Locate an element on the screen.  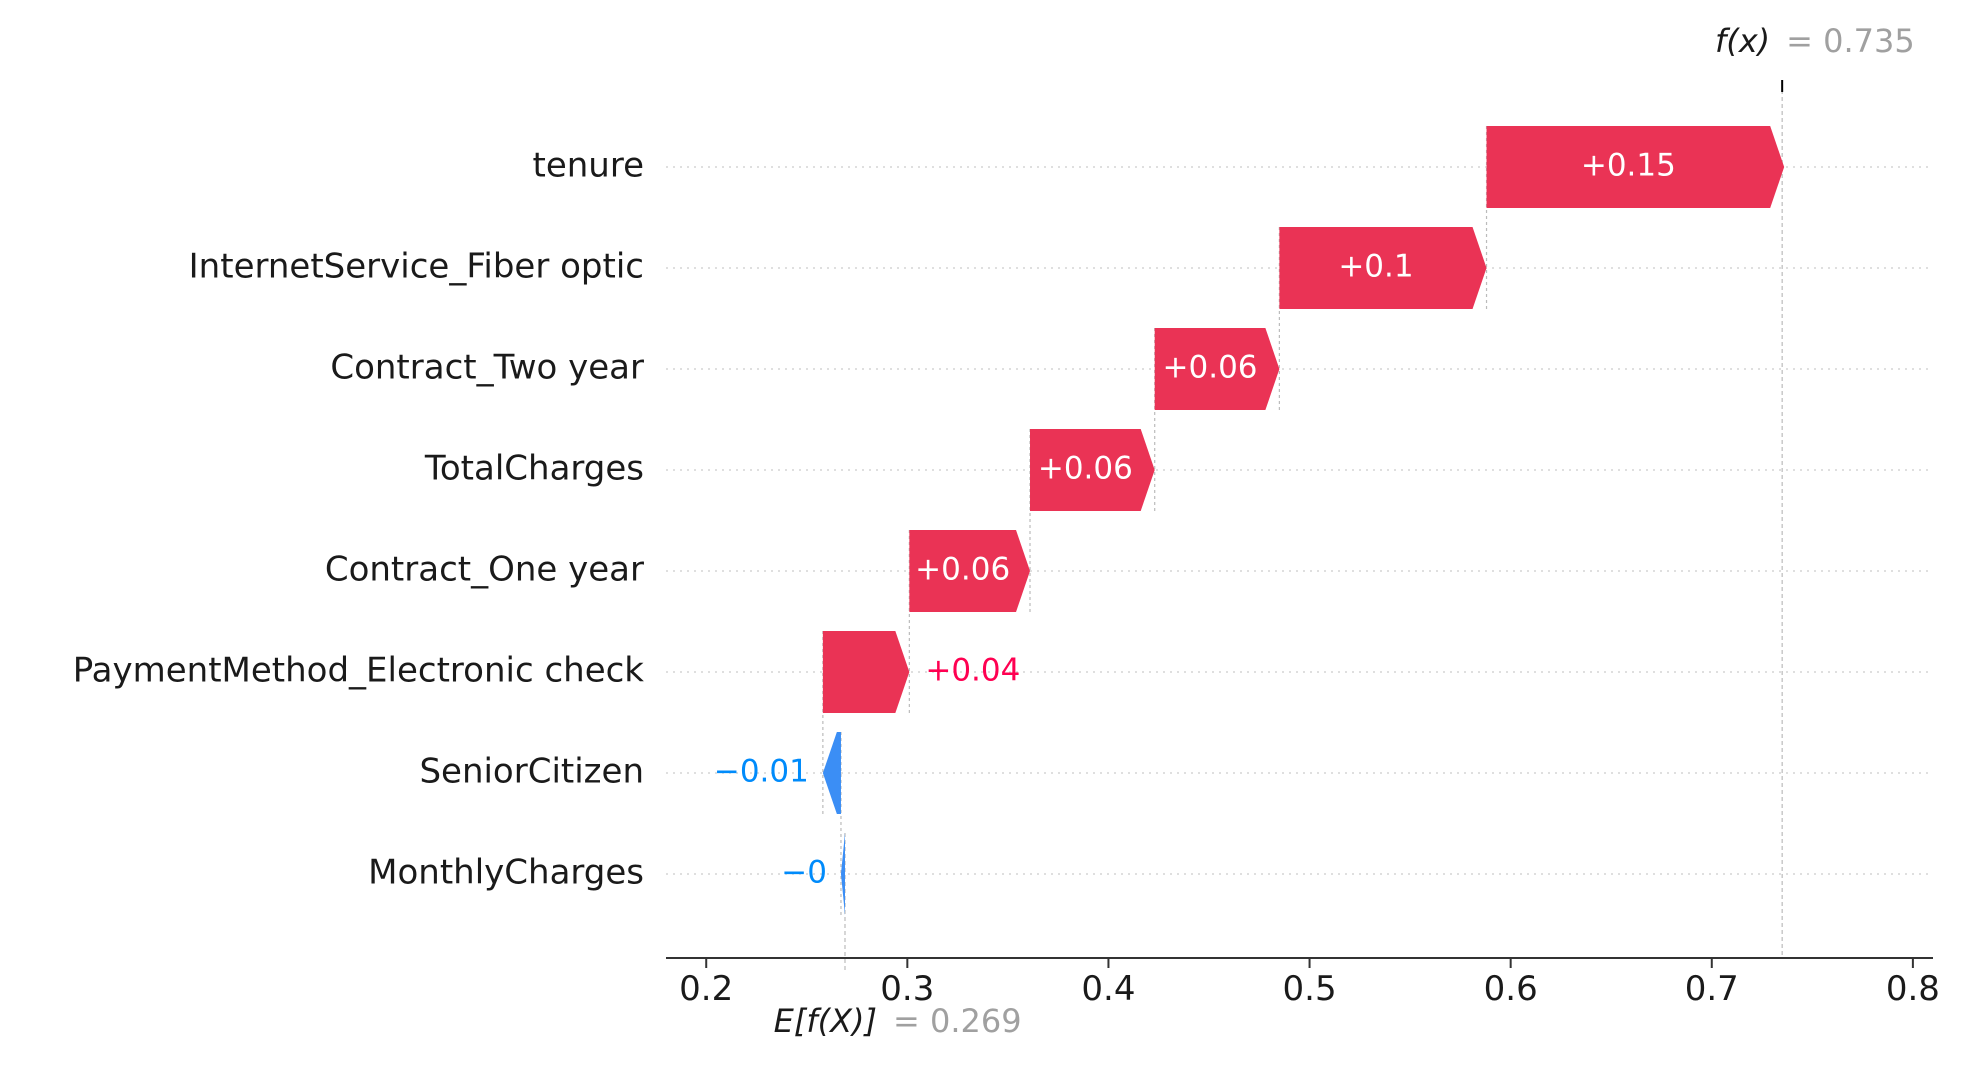
base-value-label: E[f(X)] is located at coordinates (825, 1021).